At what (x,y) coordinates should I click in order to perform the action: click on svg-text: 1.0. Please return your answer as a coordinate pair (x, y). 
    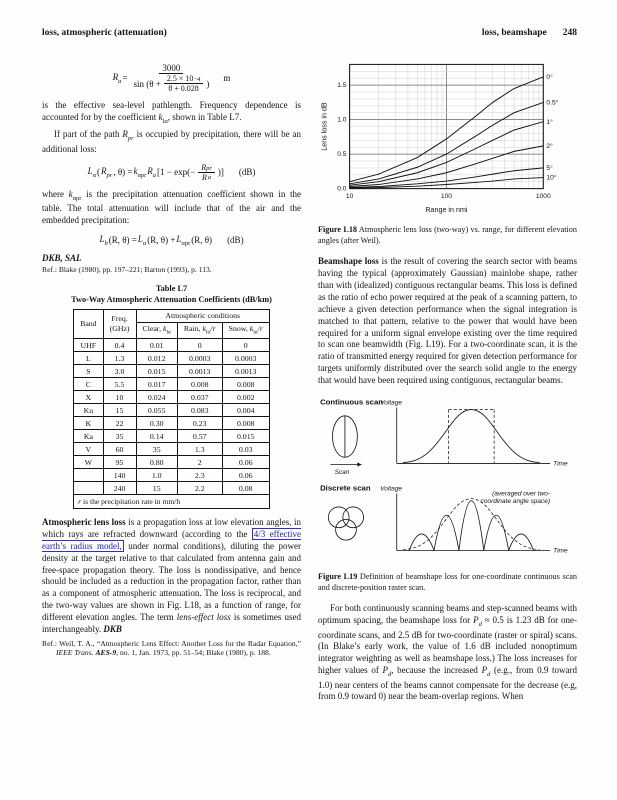
    Looking at the image, I should click on (342, 120).